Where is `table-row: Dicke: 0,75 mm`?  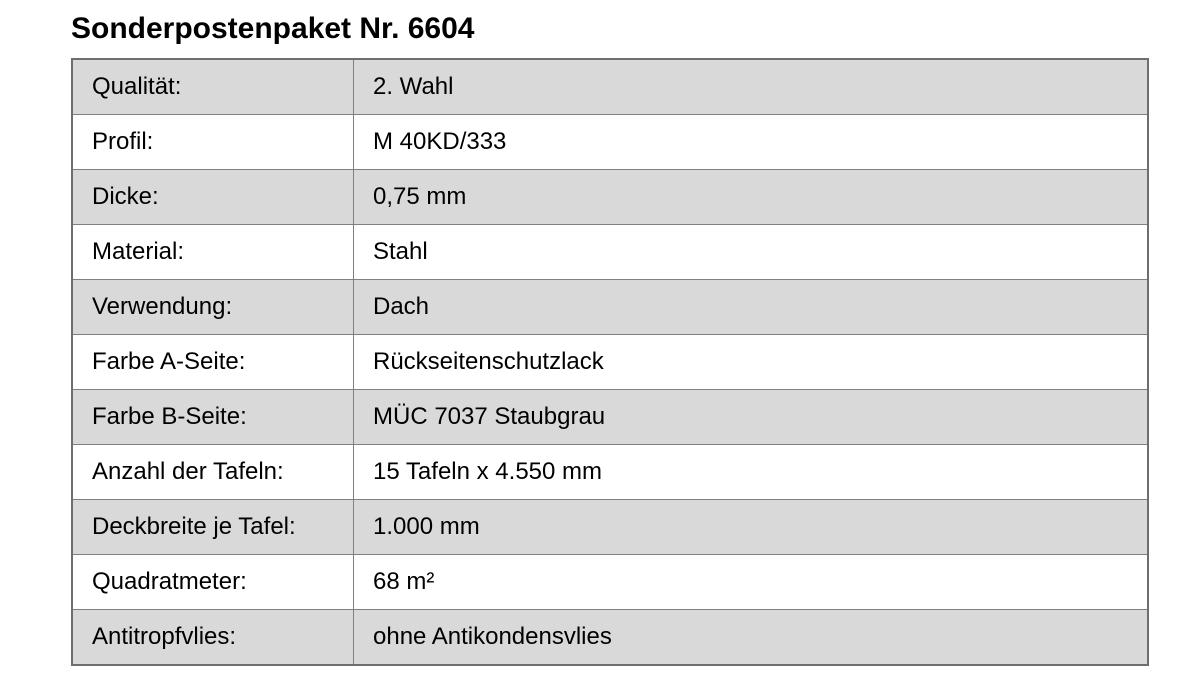
table-row: Dicke: 0,75 mm is located at coordinates (610, 197).